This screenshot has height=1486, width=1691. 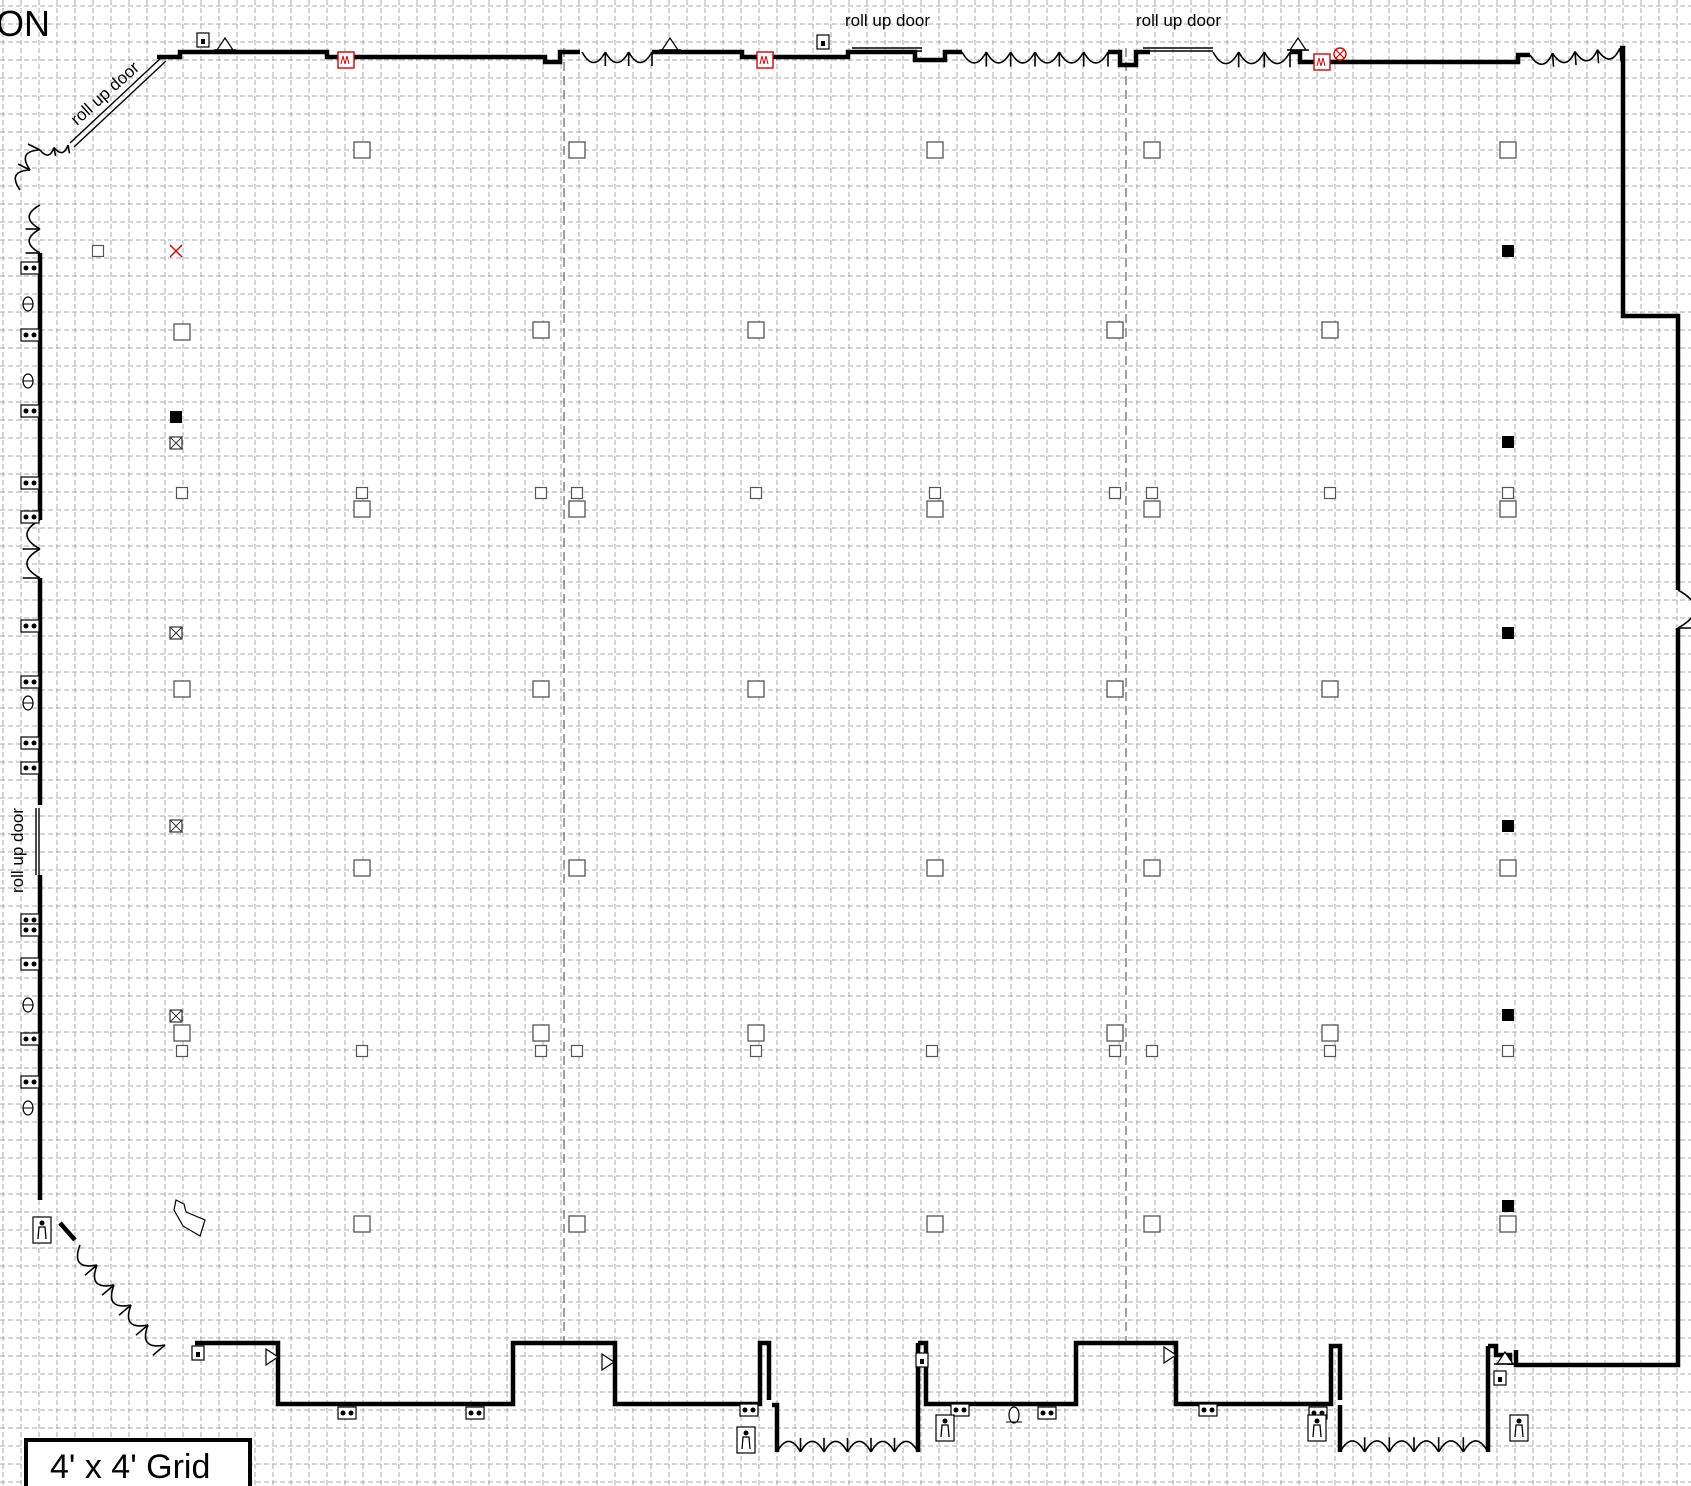 What do you see at coordinates (28, 381) in the screenshot?
I see `receptacle-icon` at bounding box center [28, 381].